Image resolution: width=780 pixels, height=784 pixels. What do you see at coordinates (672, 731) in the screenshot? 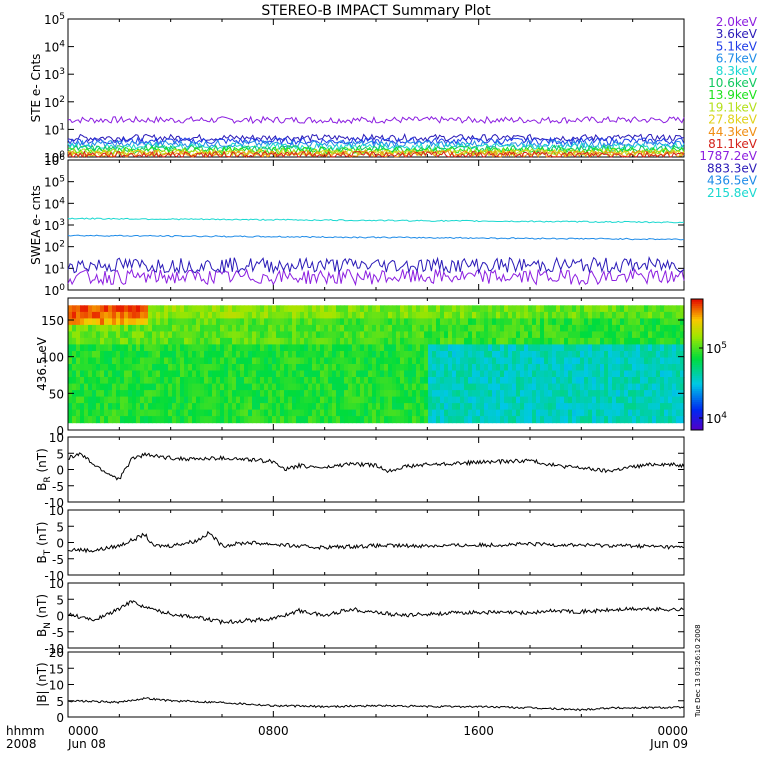
I see `x-tick-label: 0000` at bounding box center [672, 731].